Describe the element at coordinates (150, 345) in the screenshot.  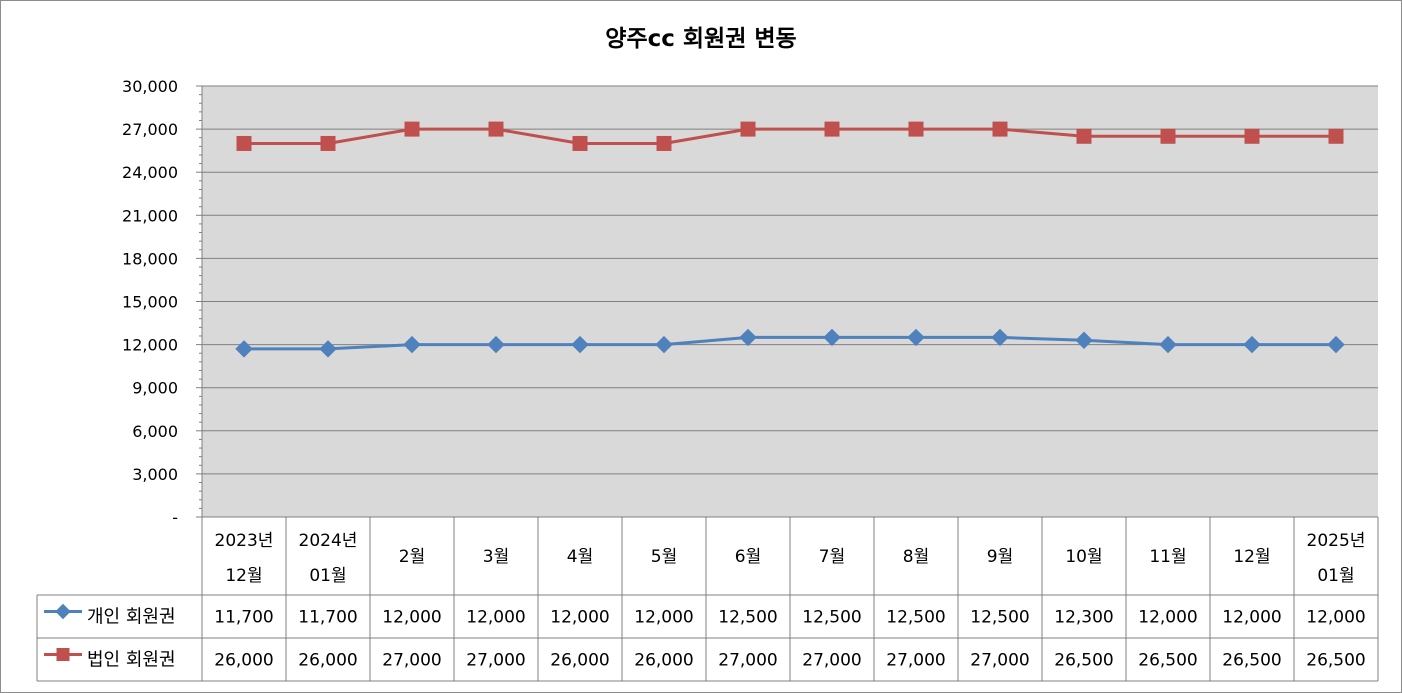
I see `y-tick-label: 12,000` at that location.